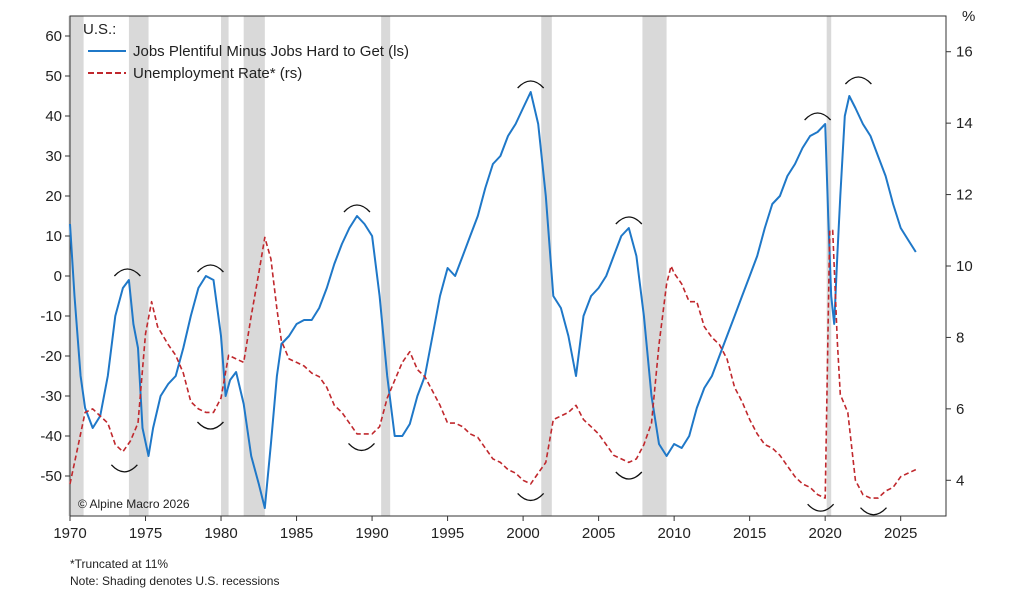  I want to click on left-tick-label: 0, so click(58, 276).